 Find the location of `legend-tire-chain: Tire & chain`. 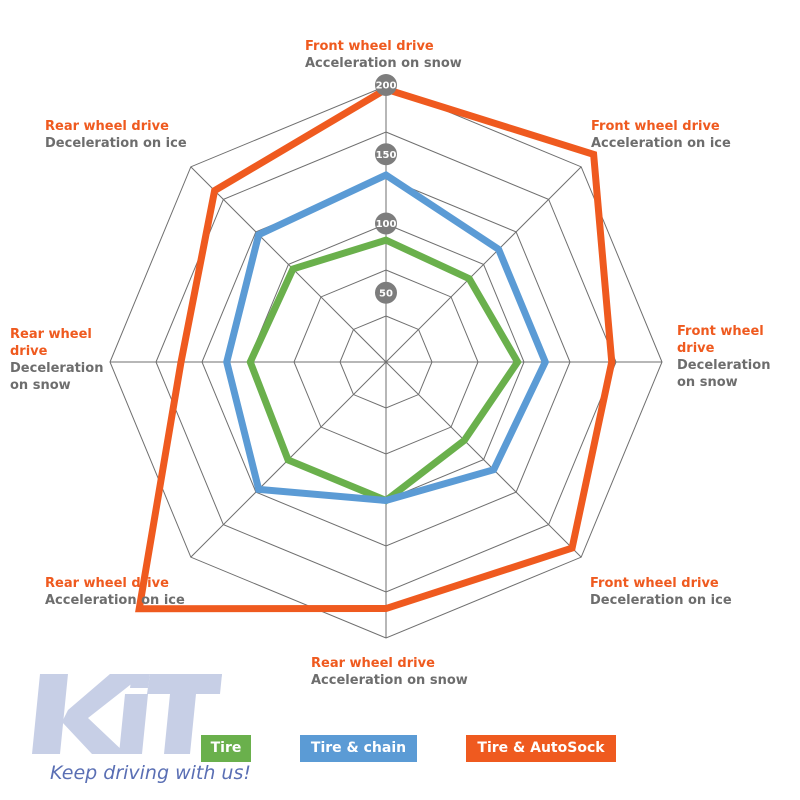

legend-tire-chain: Tire & chain is located at coordinates (358, 748).